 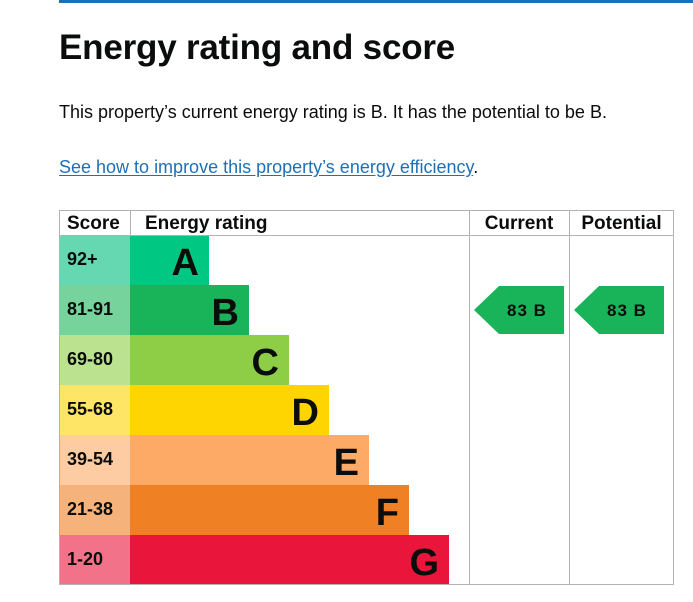 I want to click on score-cell-d, so click(x=94, y=410).